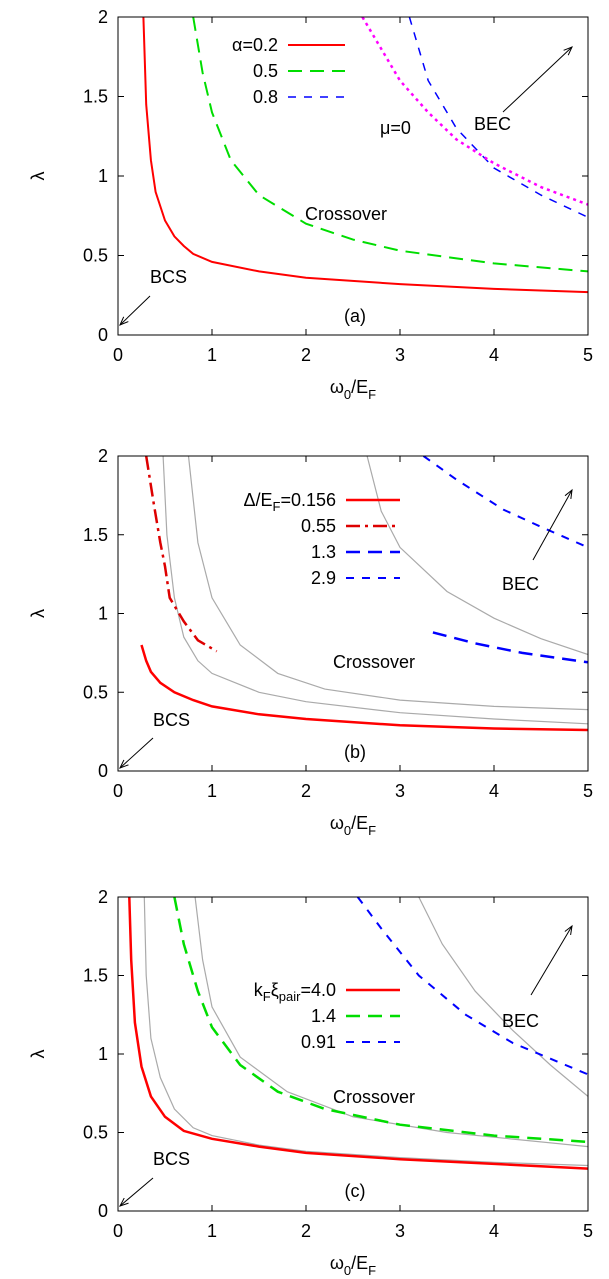 This screenshot has width=609, height=1279. Describe the element at coordinates (255, 45) in the screenshot. I see `legend-label: α=0.2` at that location.